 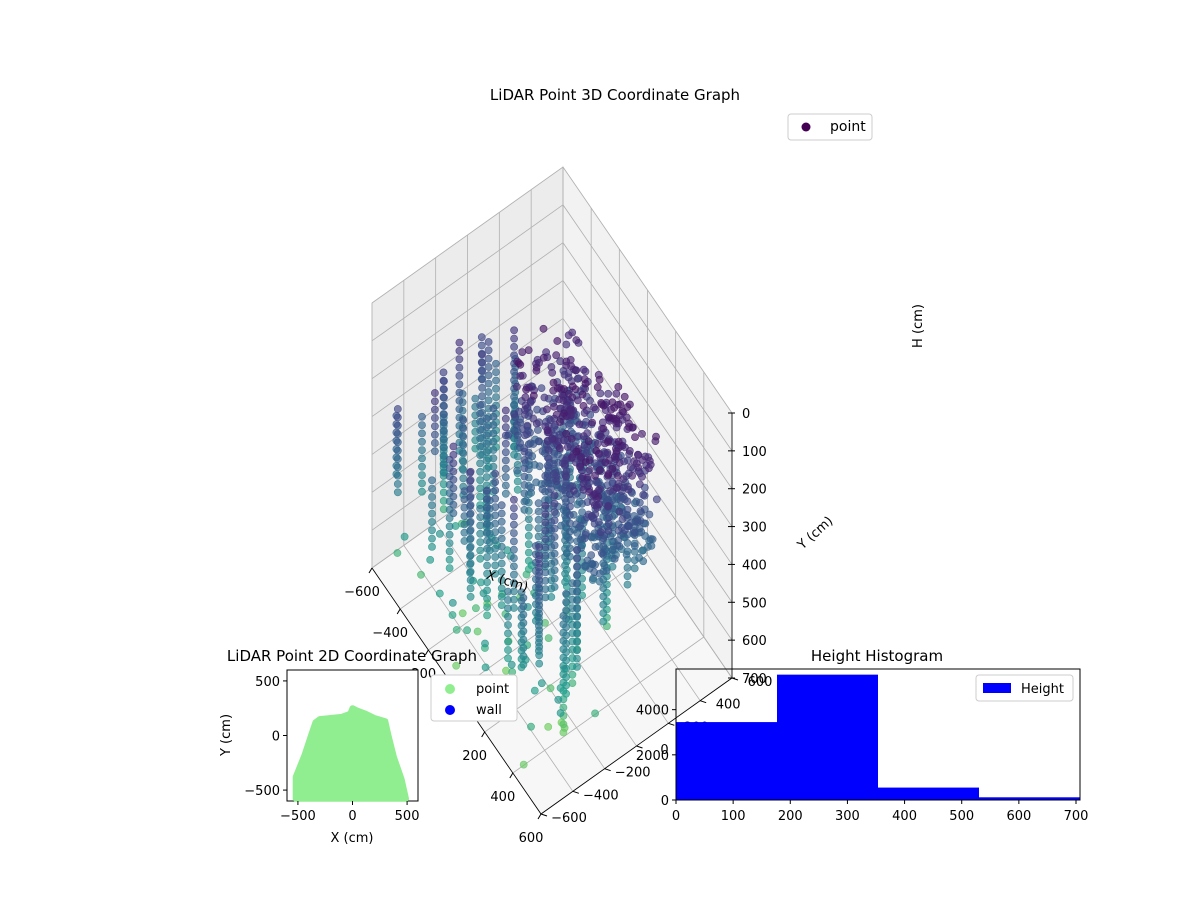 What do you see at coordinates (298, 816) in the screenshot?
I see `tick-label-x: −500` at bounding box center [298, 816].